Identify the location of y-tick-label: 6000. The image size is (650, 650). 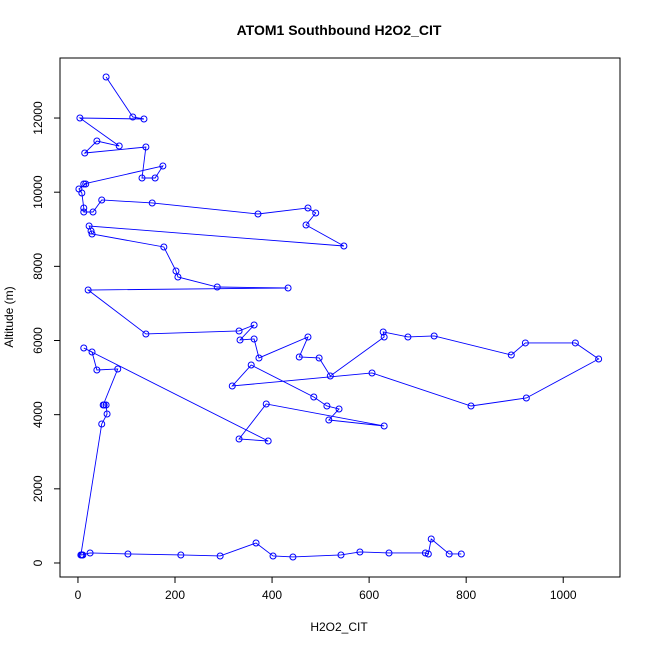
(38, 340).